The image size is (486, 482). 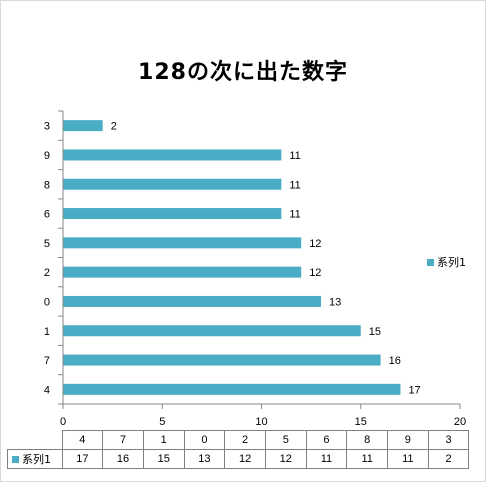 What do you see at coordinates (82, 440) in the screenshot?
I see `data-table-category-cell: 4` at bounding box center [82, 440].